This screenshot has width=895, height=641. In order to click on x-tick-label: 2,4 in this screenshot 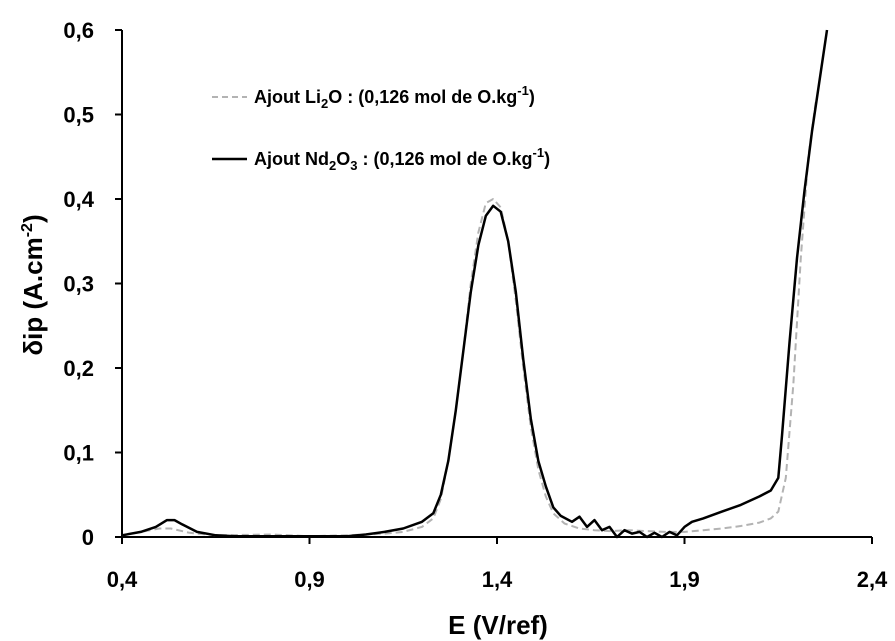, I will do `click(872, 579)`.